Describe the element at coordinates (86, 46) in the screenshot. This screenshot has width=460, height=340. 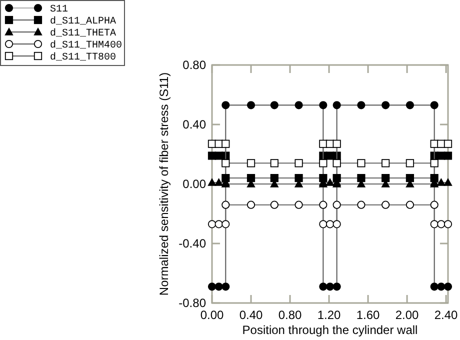
I see `legend-label: d_S11_THM400` at that location.